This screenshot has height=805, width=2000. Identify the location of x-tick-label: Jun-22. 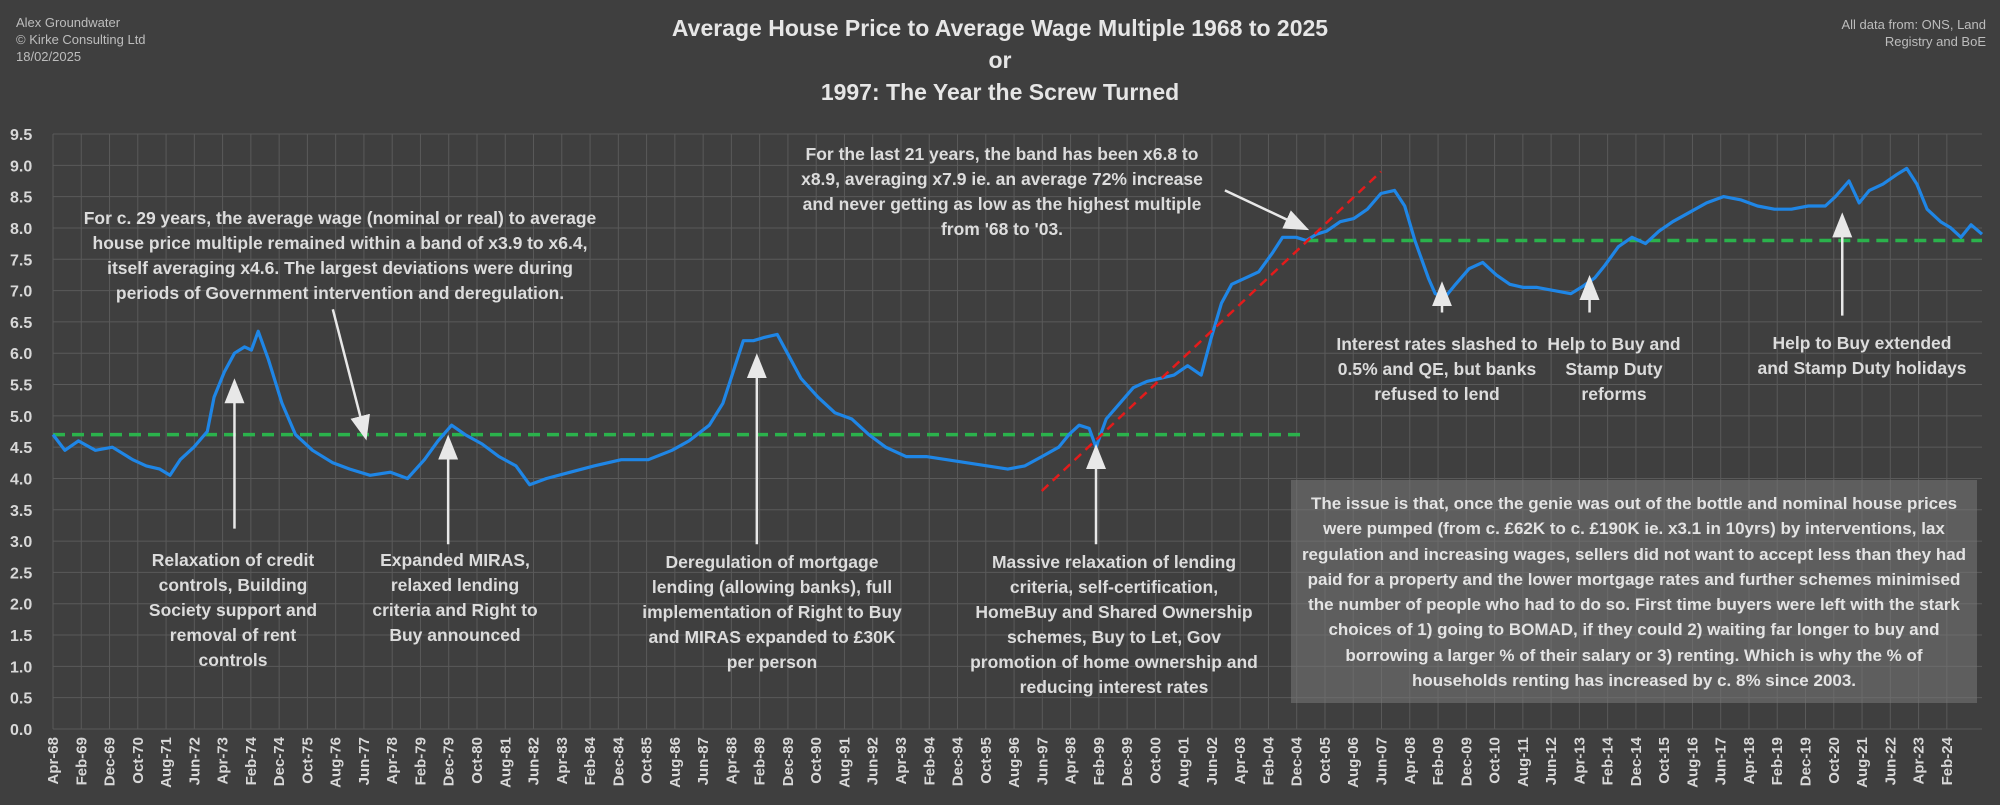
(1890, 761).